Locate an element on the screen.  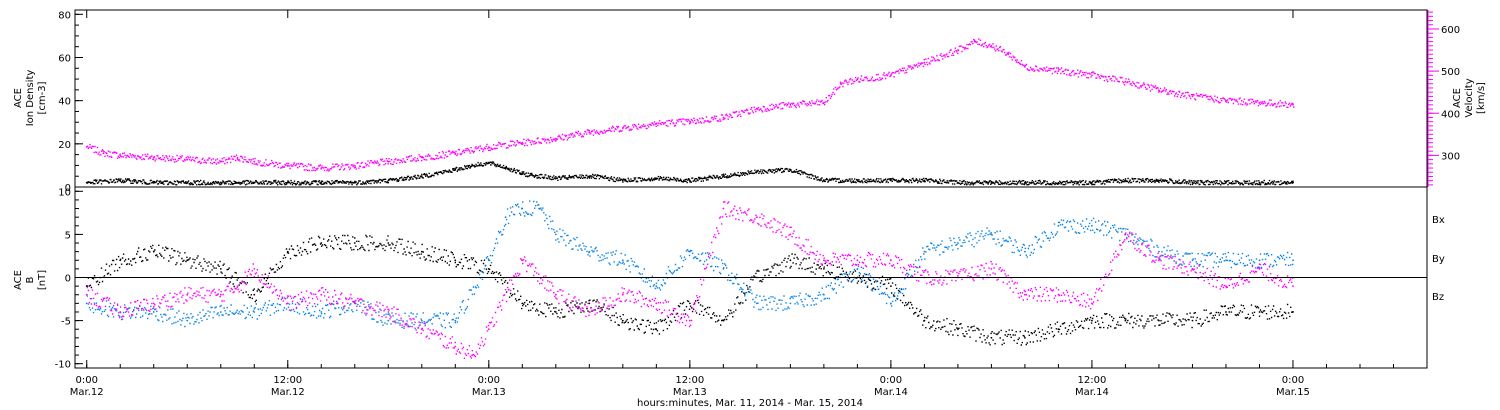
velocity-tick-label: 600 is located at coordinates (1450, 30).